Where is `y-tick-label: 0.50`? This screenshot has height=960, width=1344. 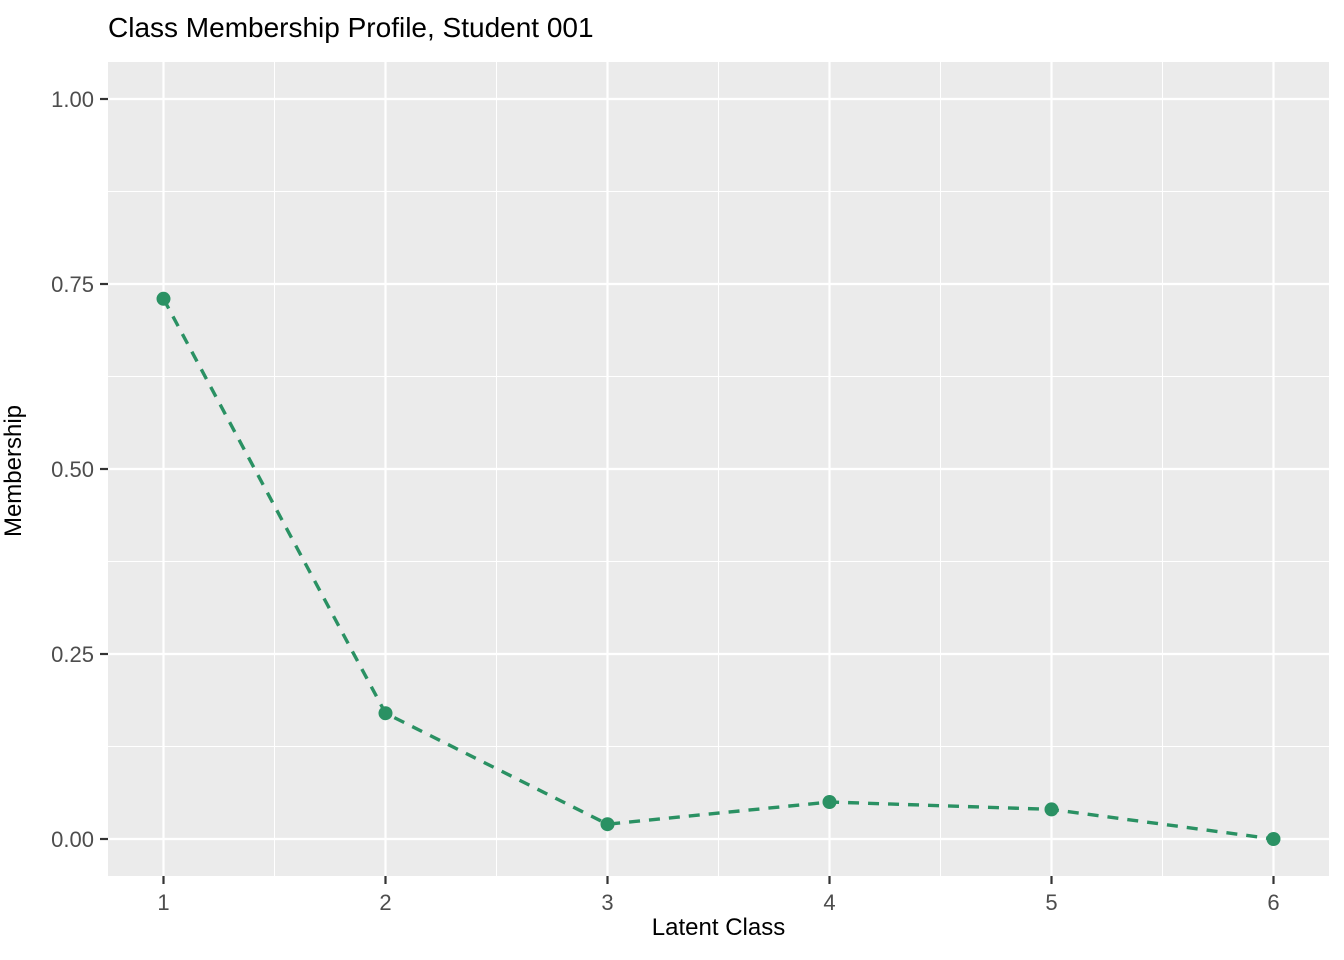 y-tick-label: 0.50 is located at coordinates (72, 469).